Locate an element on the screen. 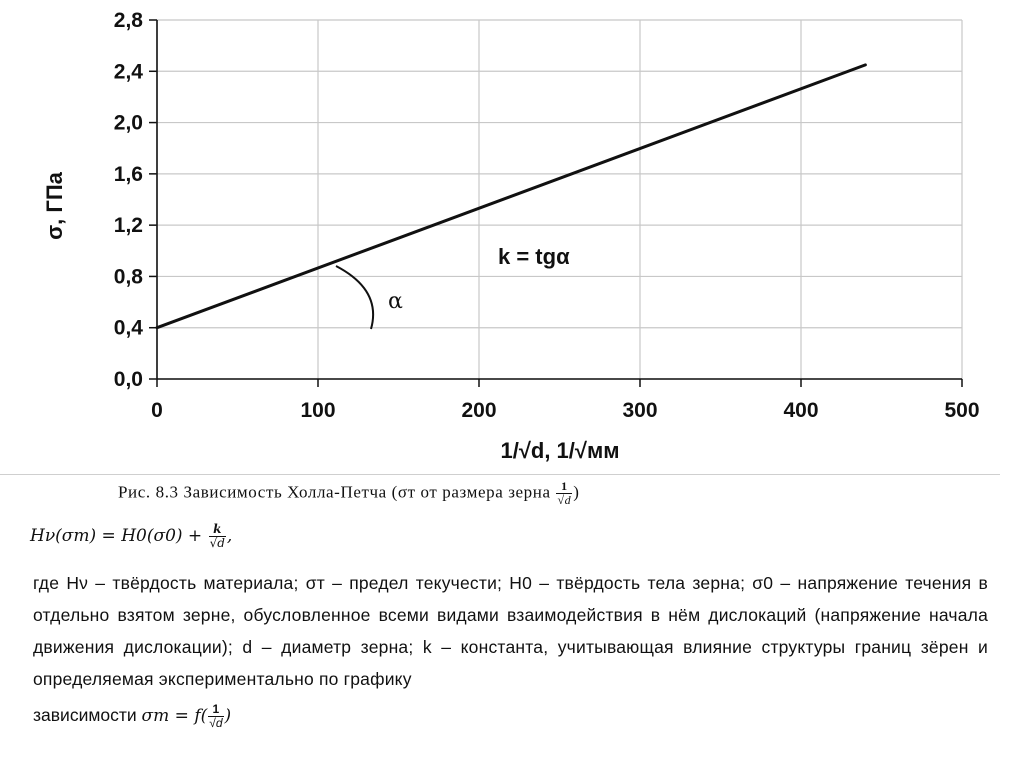 This screenshot has width=1024, height=767. dependency-fraction: 1 √d is located at coordinates (216, 716).